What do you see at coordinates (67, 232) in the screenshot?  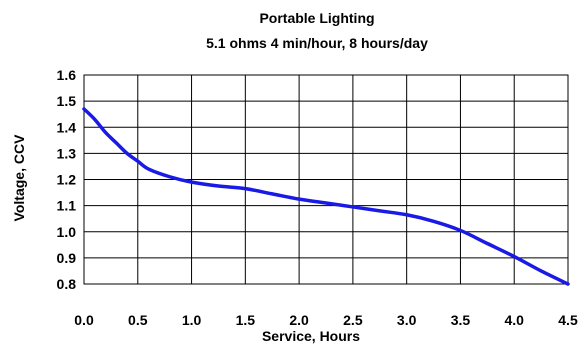 I see `y-tick-label: 1.0` at bounding box center [67, 232].